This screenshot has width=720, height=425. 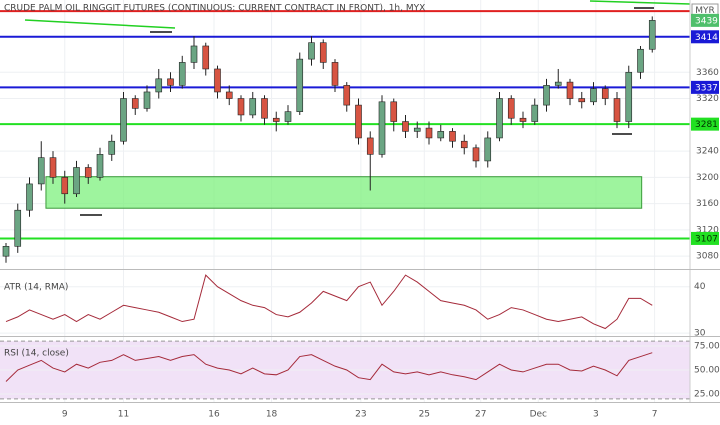 I want to click on currency: MYR, so click(x=705, y=11).